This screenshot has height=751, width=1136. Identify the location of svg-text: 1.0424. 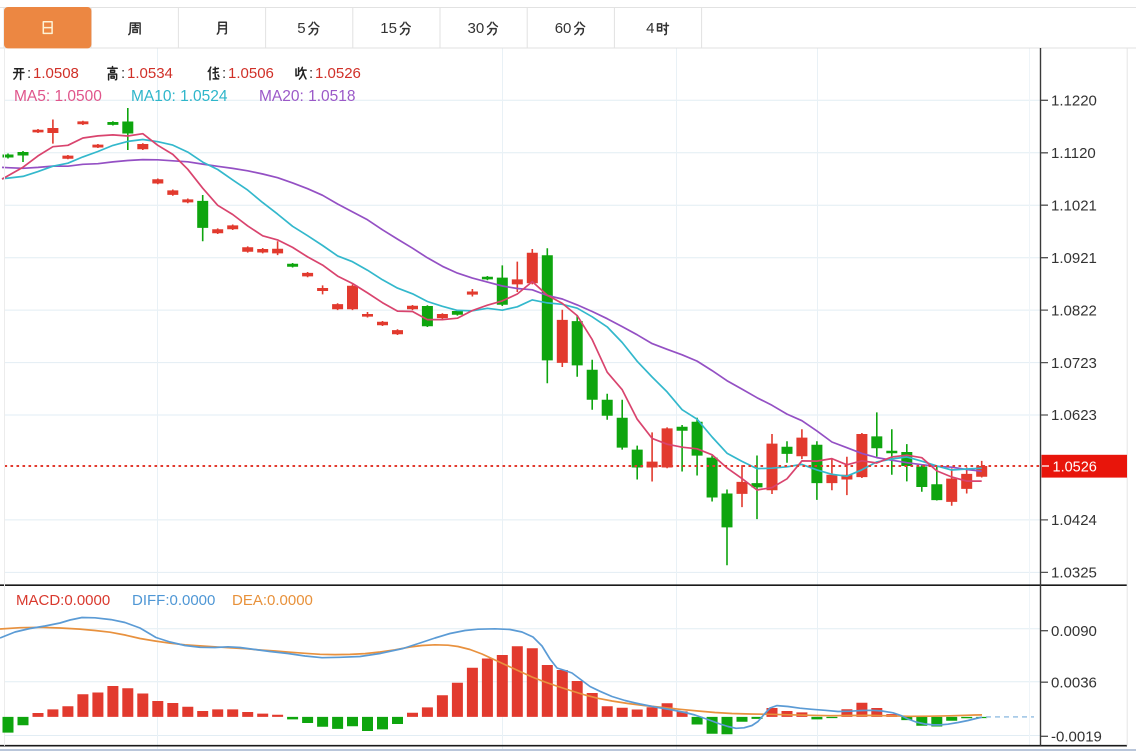
(1074, 520).